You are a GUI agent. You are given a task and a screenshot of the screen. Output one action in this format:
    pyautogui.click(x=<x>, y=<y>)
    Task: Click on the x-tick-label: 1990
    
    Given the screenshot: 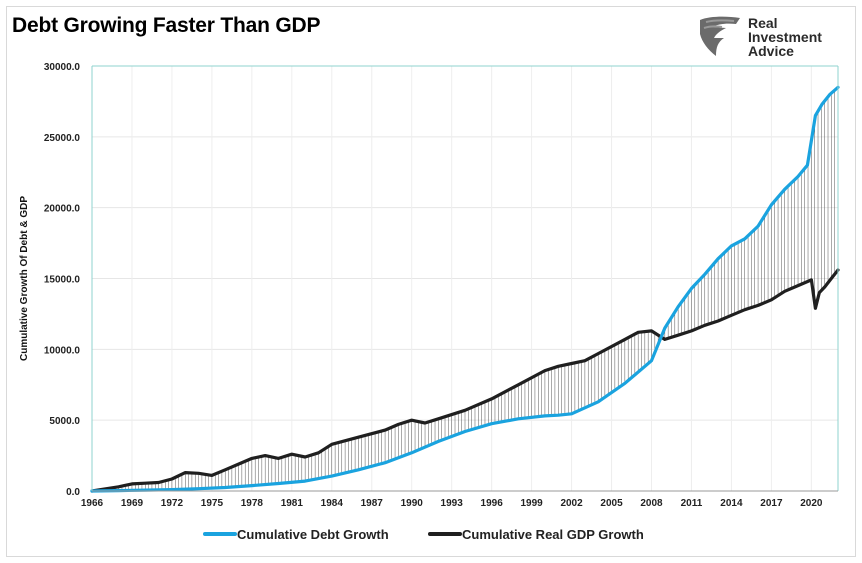 What is the action you would take?
    pyautogui.click(x=412, y=503)
    